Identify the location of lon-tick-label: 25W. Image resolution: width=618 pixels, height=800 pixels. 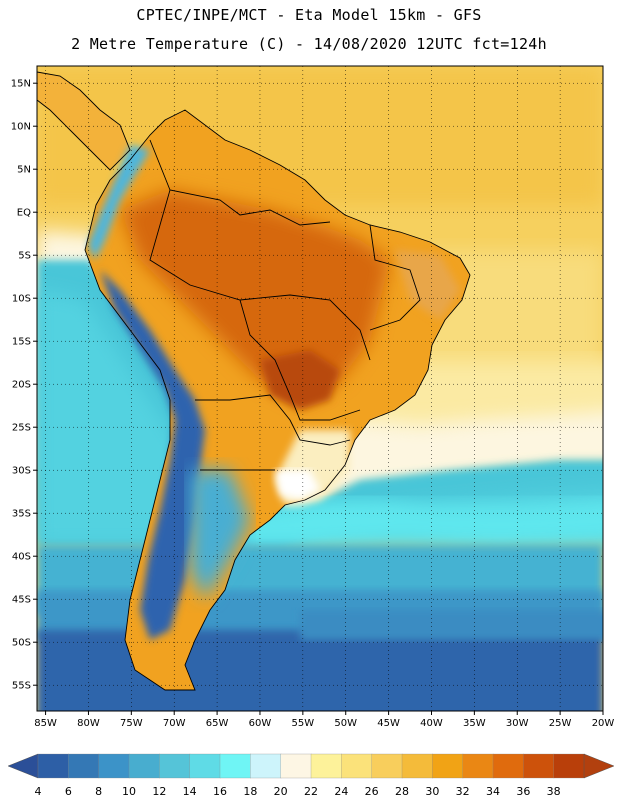
(560, 723).